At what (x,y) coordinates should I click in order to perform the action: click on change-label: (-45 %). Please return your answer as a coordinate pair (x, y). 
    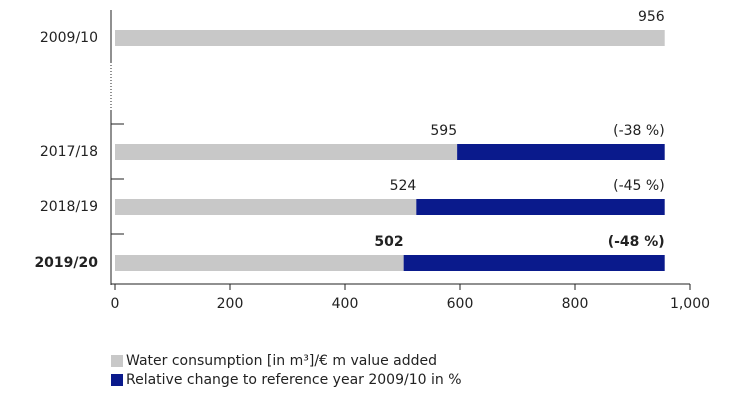
    Looking at the image, I should click on (639, 186).